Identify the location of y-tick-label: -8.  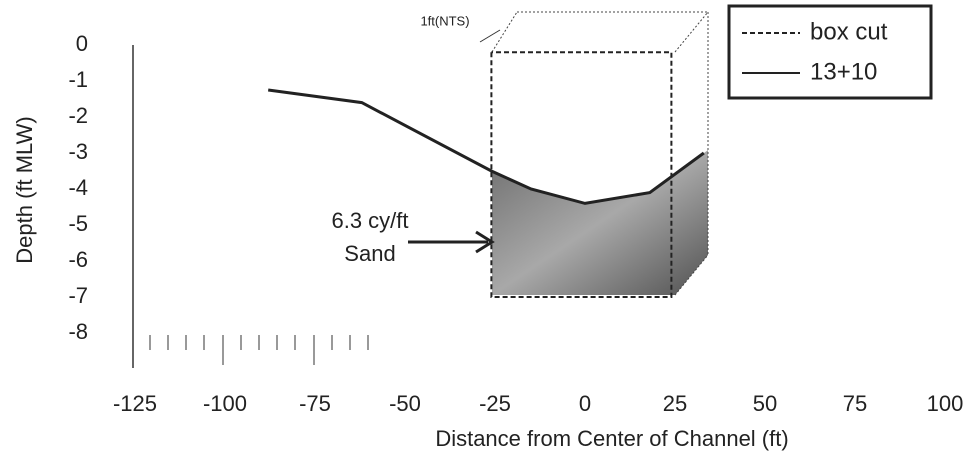
(78, 331).